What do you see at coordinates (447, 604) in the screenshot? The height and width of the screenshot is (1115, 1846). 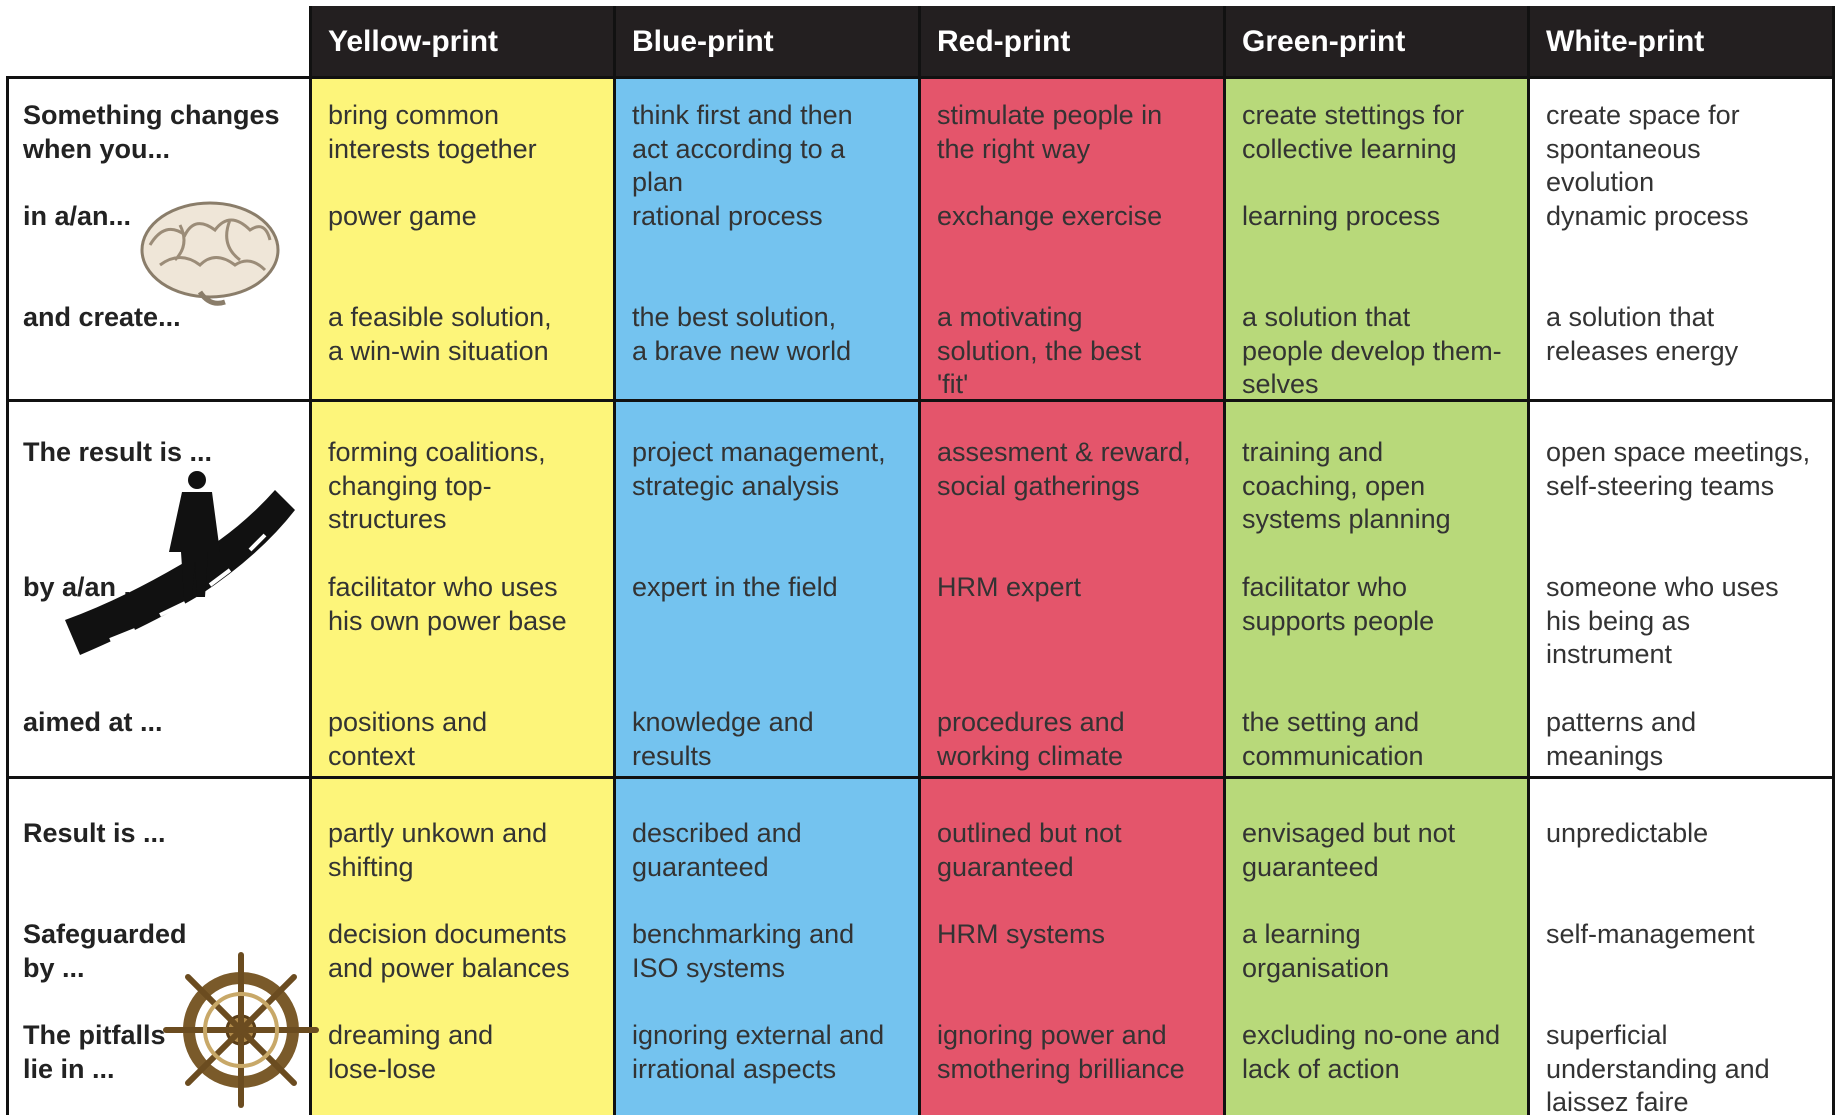 I see `cell-text: facilitator who uses his own power base` at bounding box center [447, 604].